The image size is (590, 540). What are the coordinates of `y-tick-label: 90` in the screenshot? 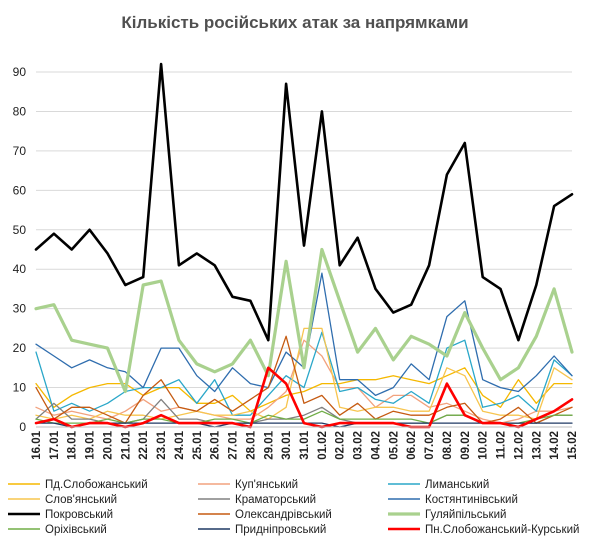 It's located at (20, 72).